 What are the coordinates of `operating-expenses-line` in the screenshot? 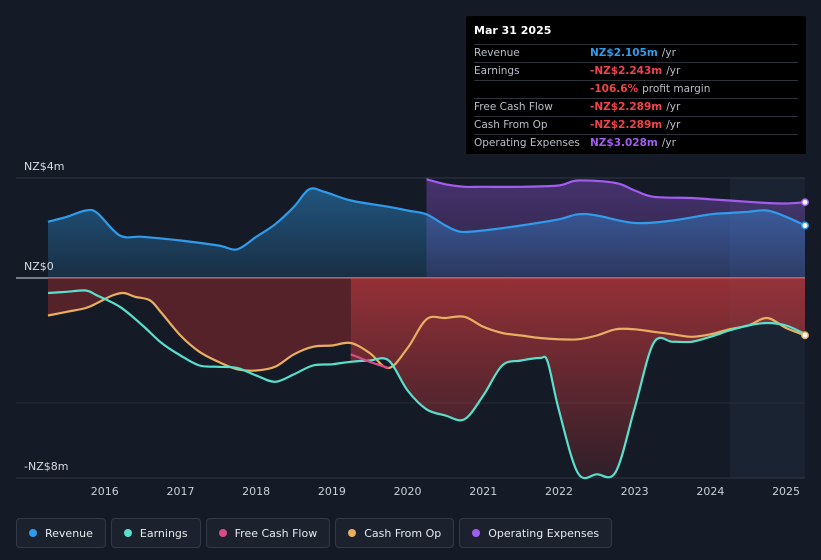 It's located at (616, 191).